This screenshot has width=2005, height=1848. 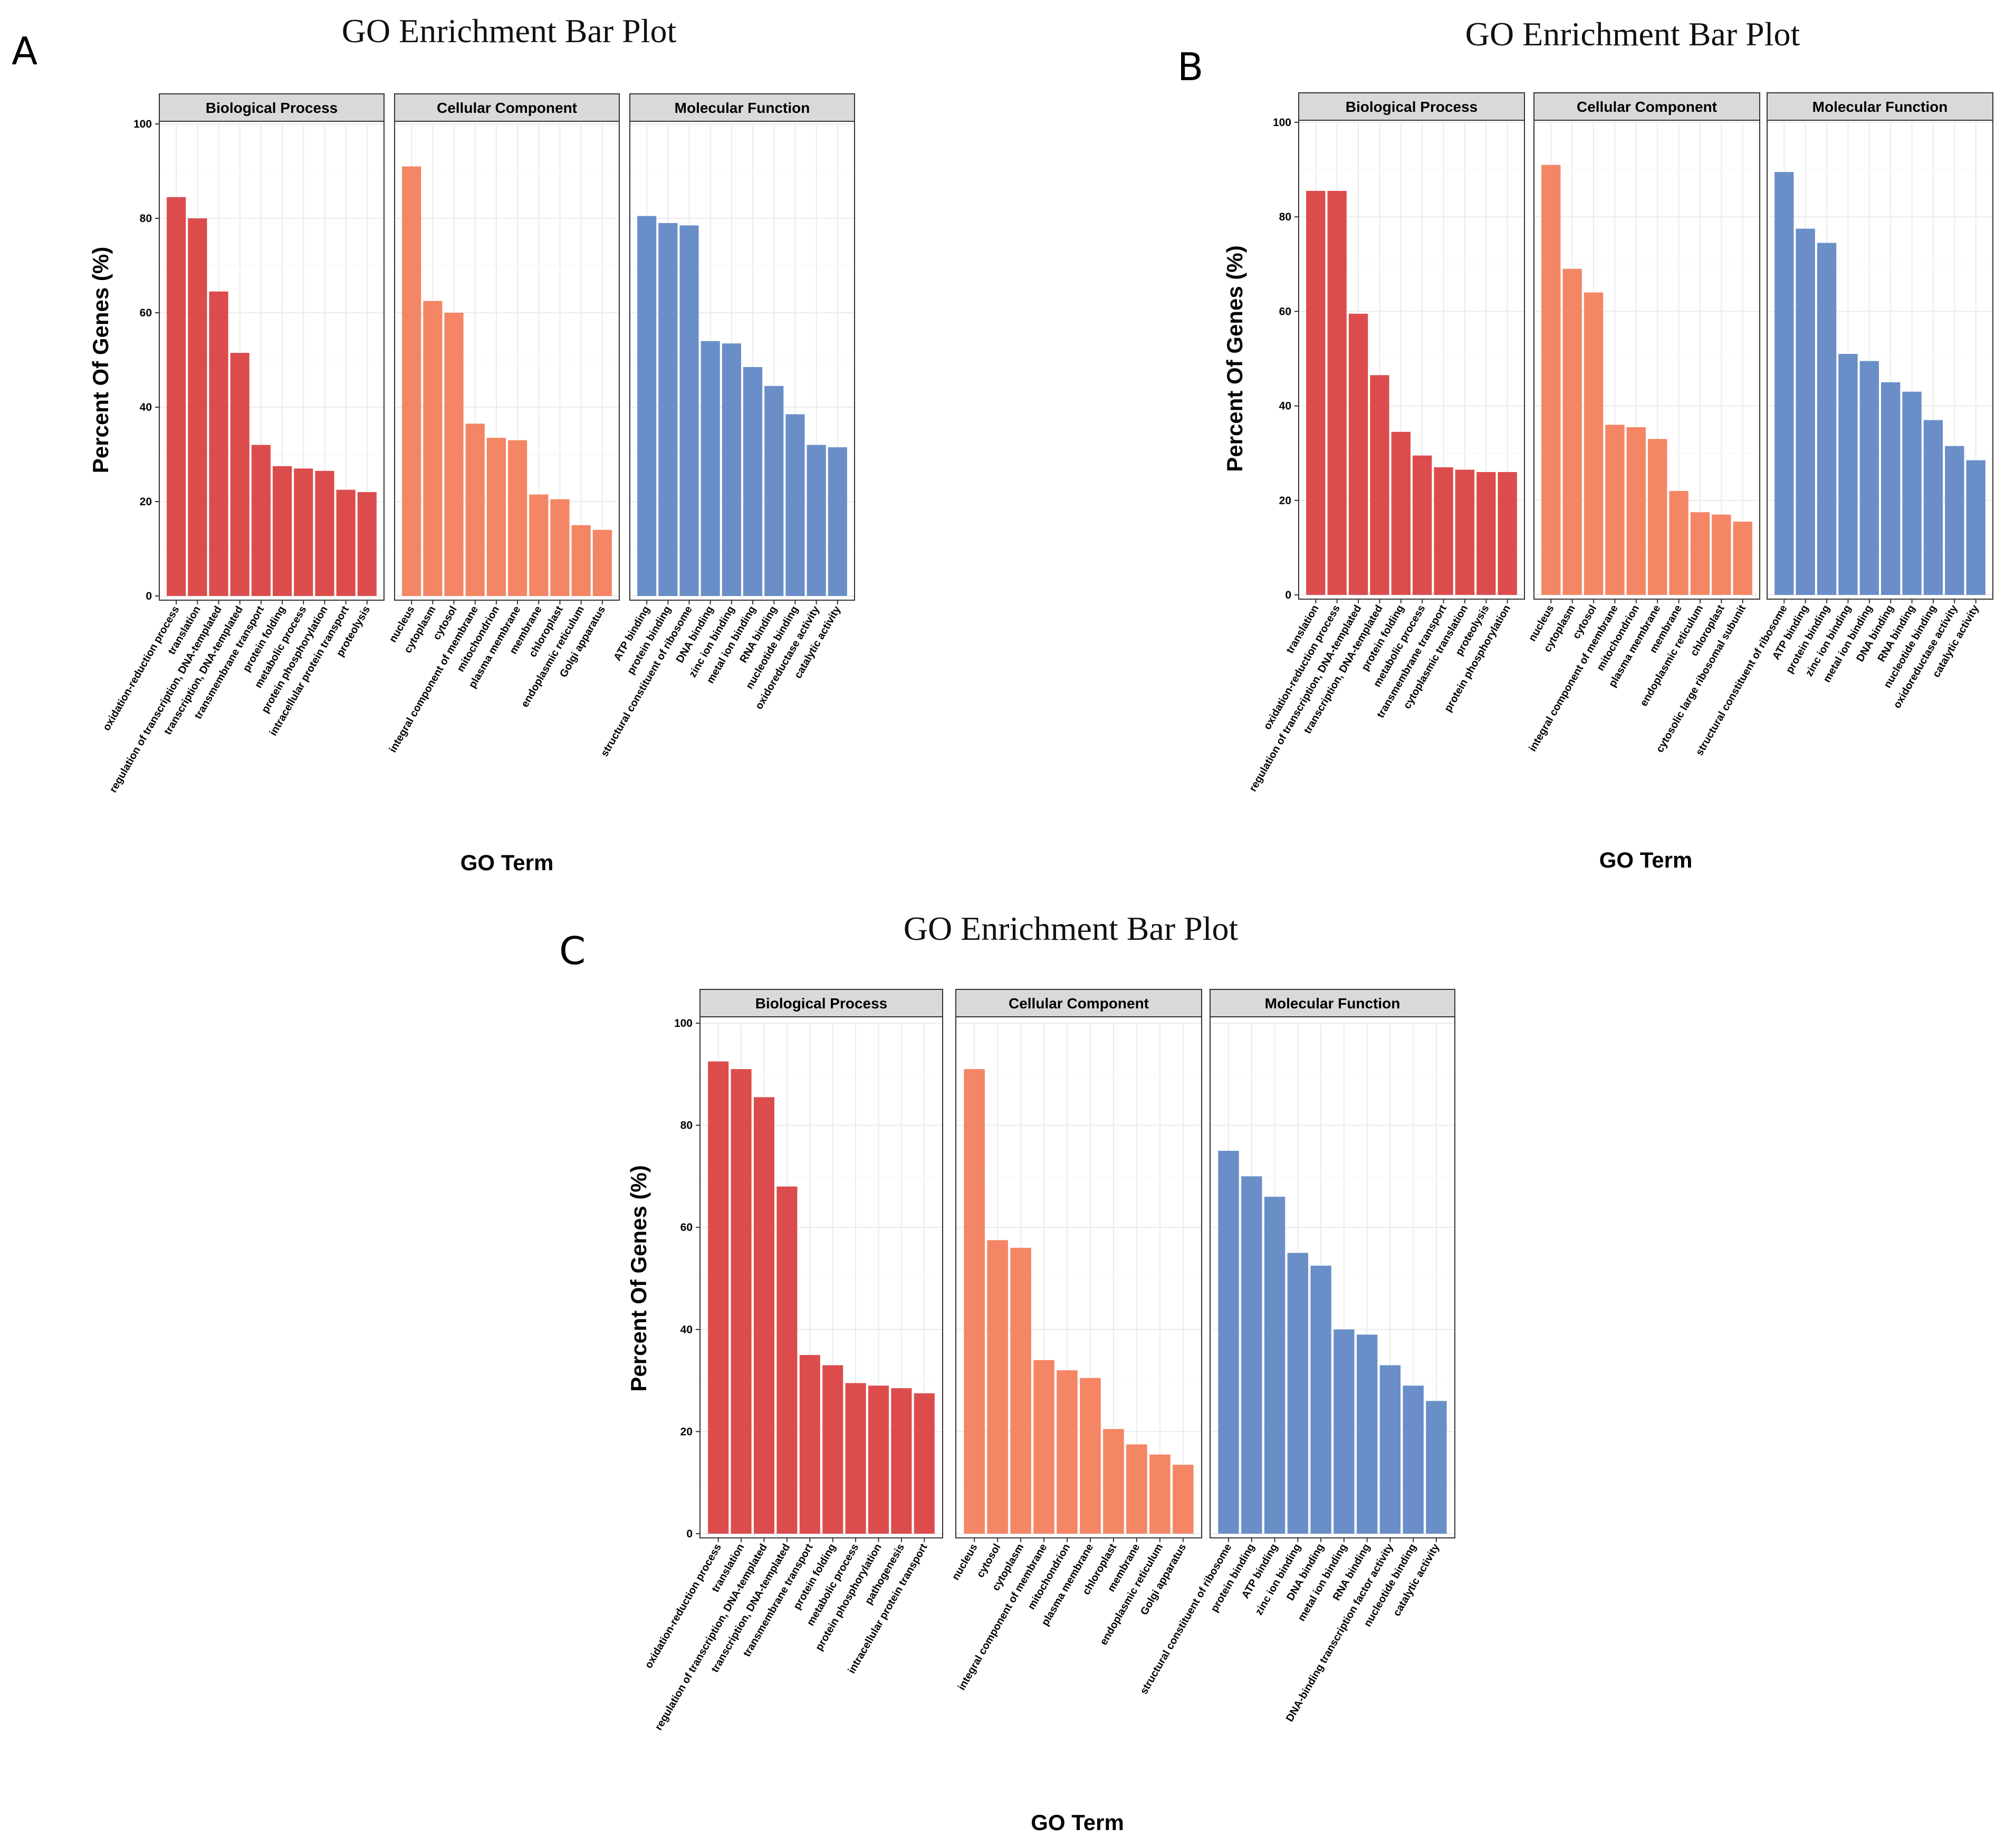 I want to click on y-tick-label: 100, so click(x=142, y=124).